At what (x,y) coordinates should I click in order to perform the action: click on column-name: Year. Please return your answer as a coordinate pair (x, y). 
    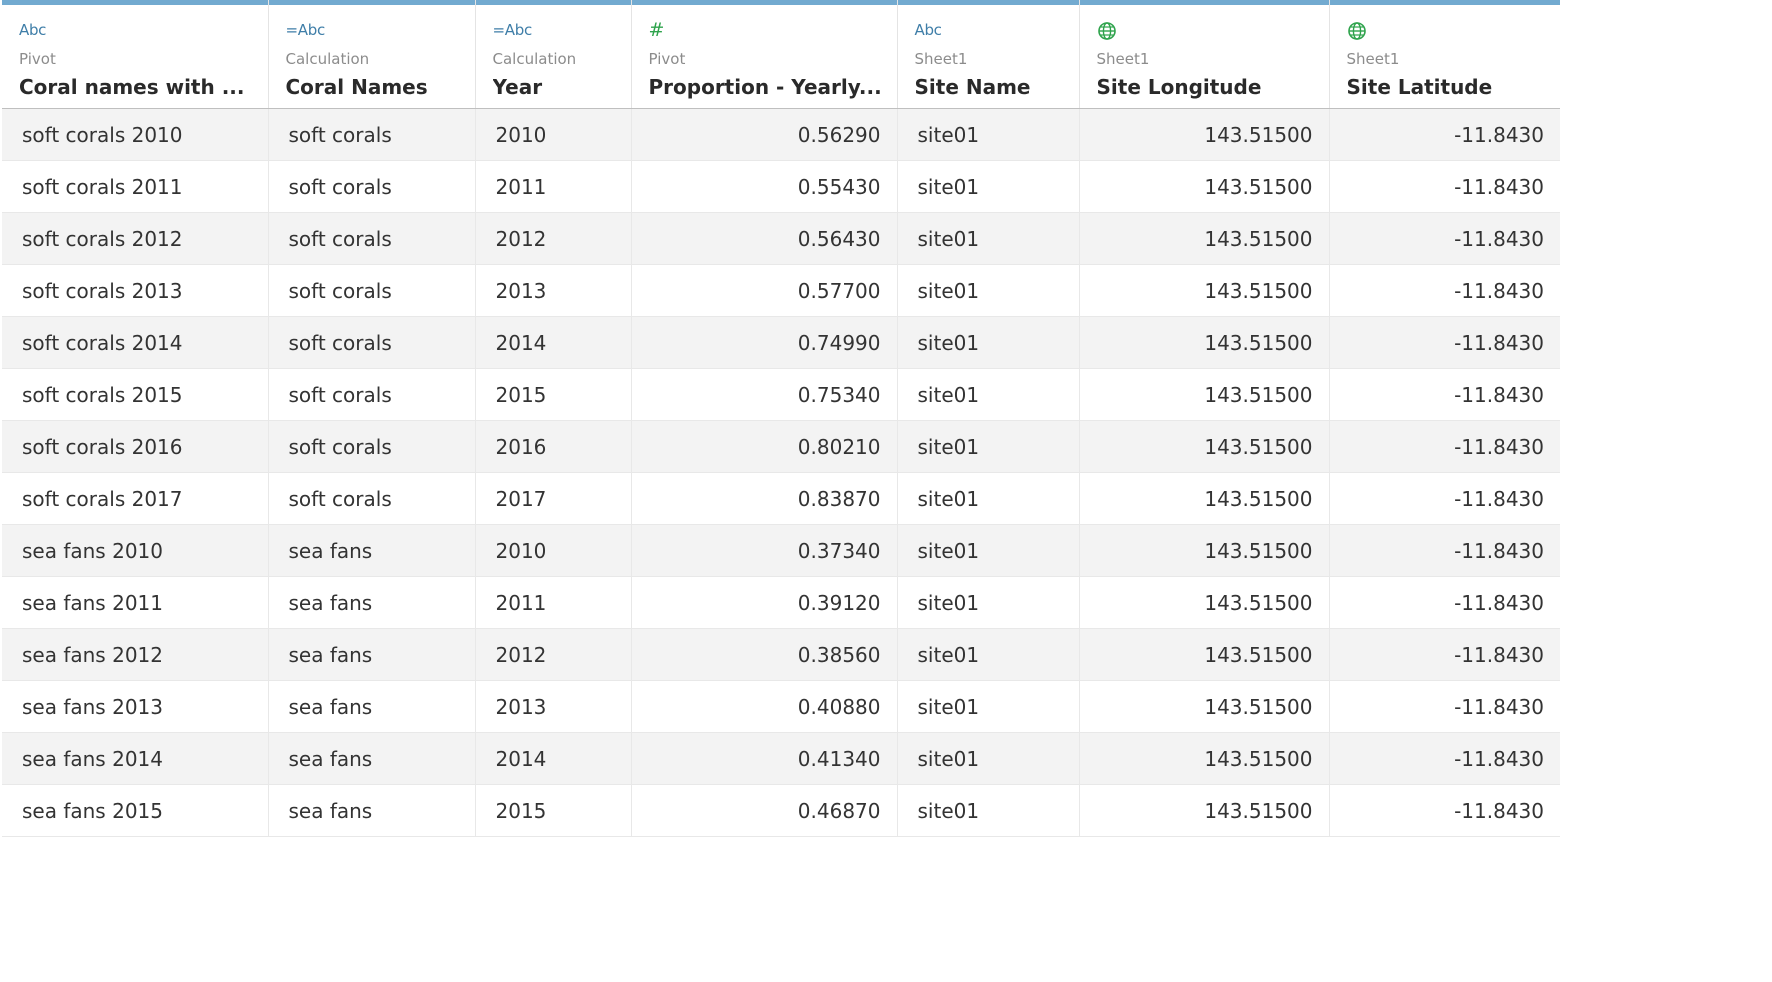
    Looking at the image, I should click on (517, 87).